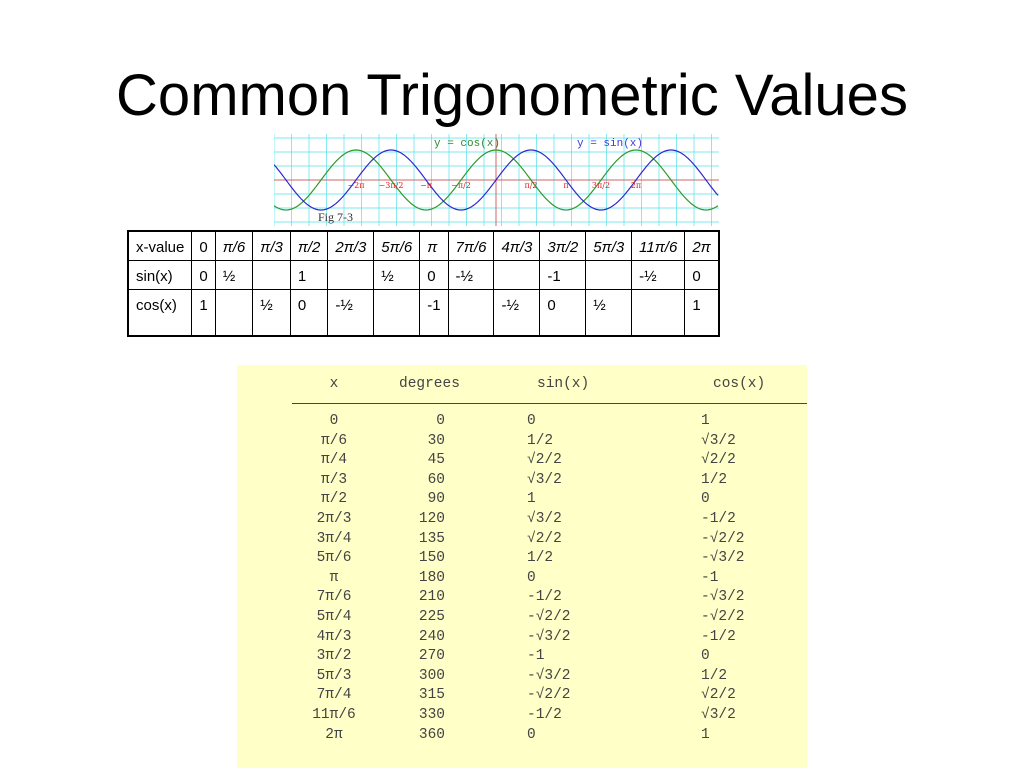 Image resolution: width=1024 pixels, height=768 pixels. Describe the element at coordinates (723, 597) in the screenshot. I see `cos-cell: -√3/2` at that location.